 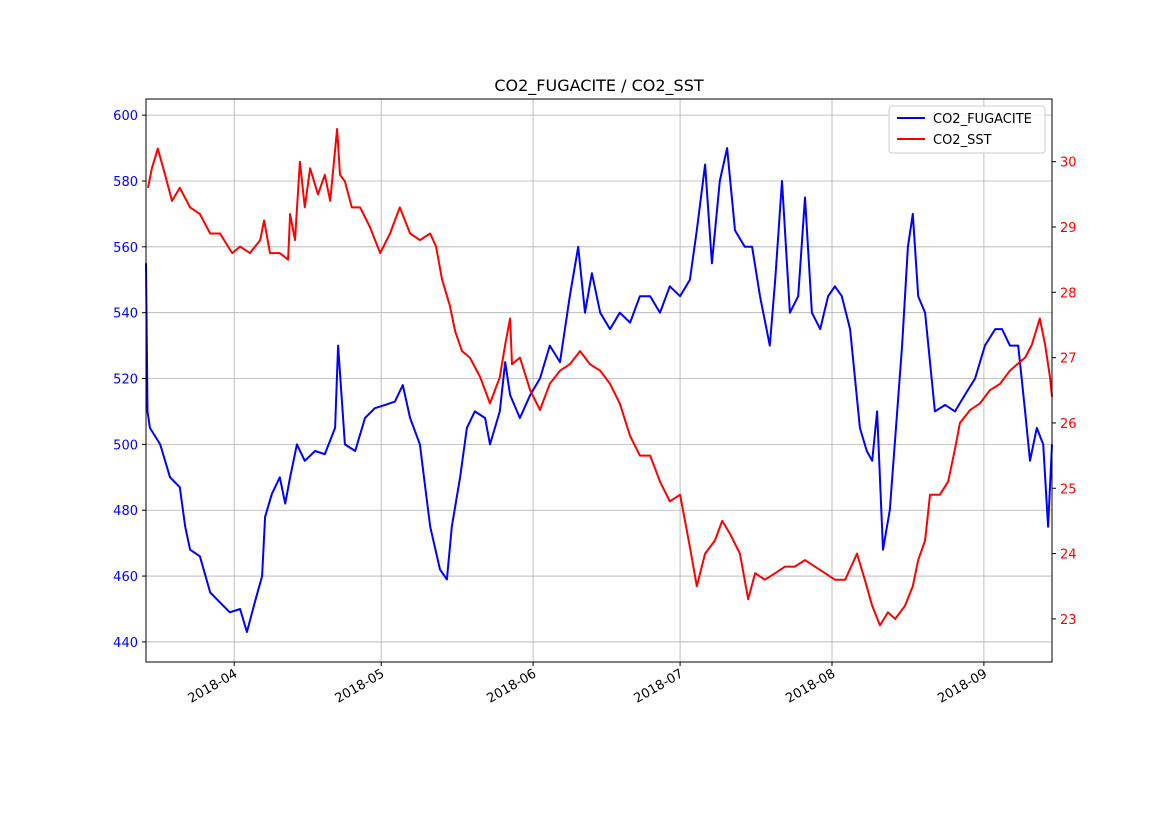 What do you see at coordinates (125, 445) in the screenshot?
I see `left-y-tick-label: 500` at bounding box center [125, 445].